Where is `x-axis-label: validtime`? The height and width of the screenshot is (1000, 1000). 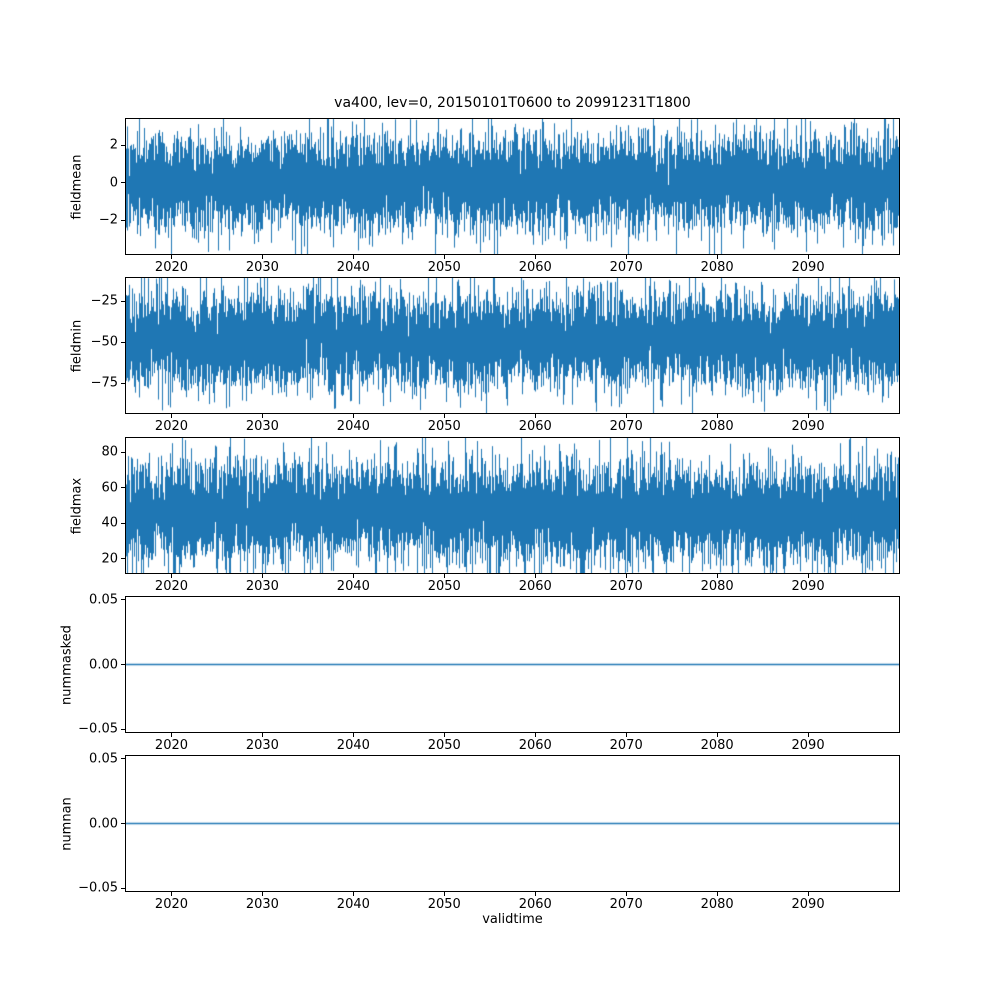 x-axis-label: validtime is located at coordinates (512, 919).